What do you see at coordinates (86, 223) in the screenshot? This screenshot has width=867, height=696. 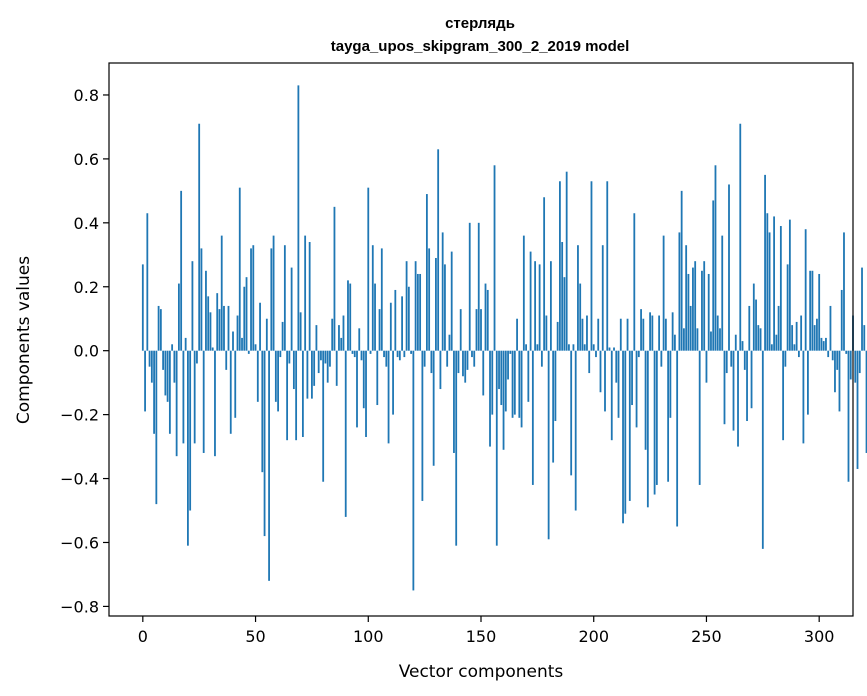 I see `y-tick-label: 0.4` at bounding box center [86, 223].